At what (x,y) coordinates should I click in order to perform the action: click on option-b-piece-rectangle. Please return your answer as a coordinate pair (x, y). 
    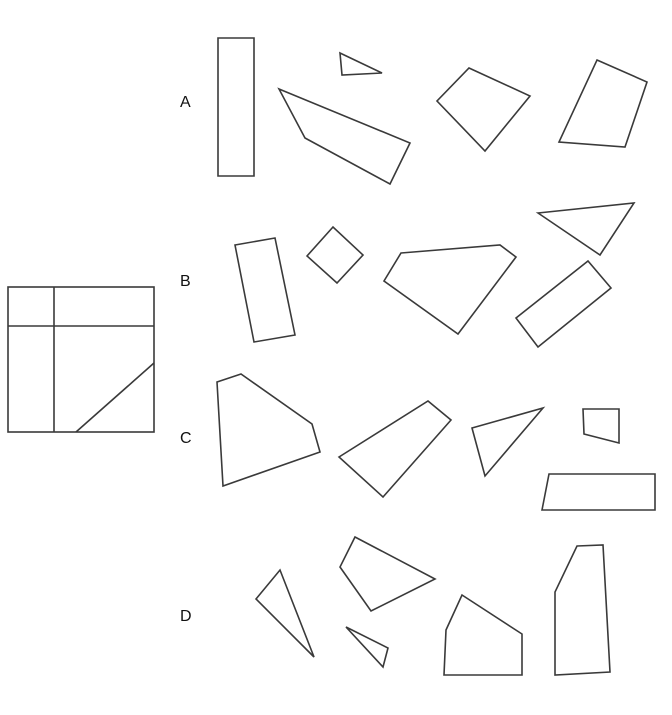
    Looking at the image, I should click on (265, 290).